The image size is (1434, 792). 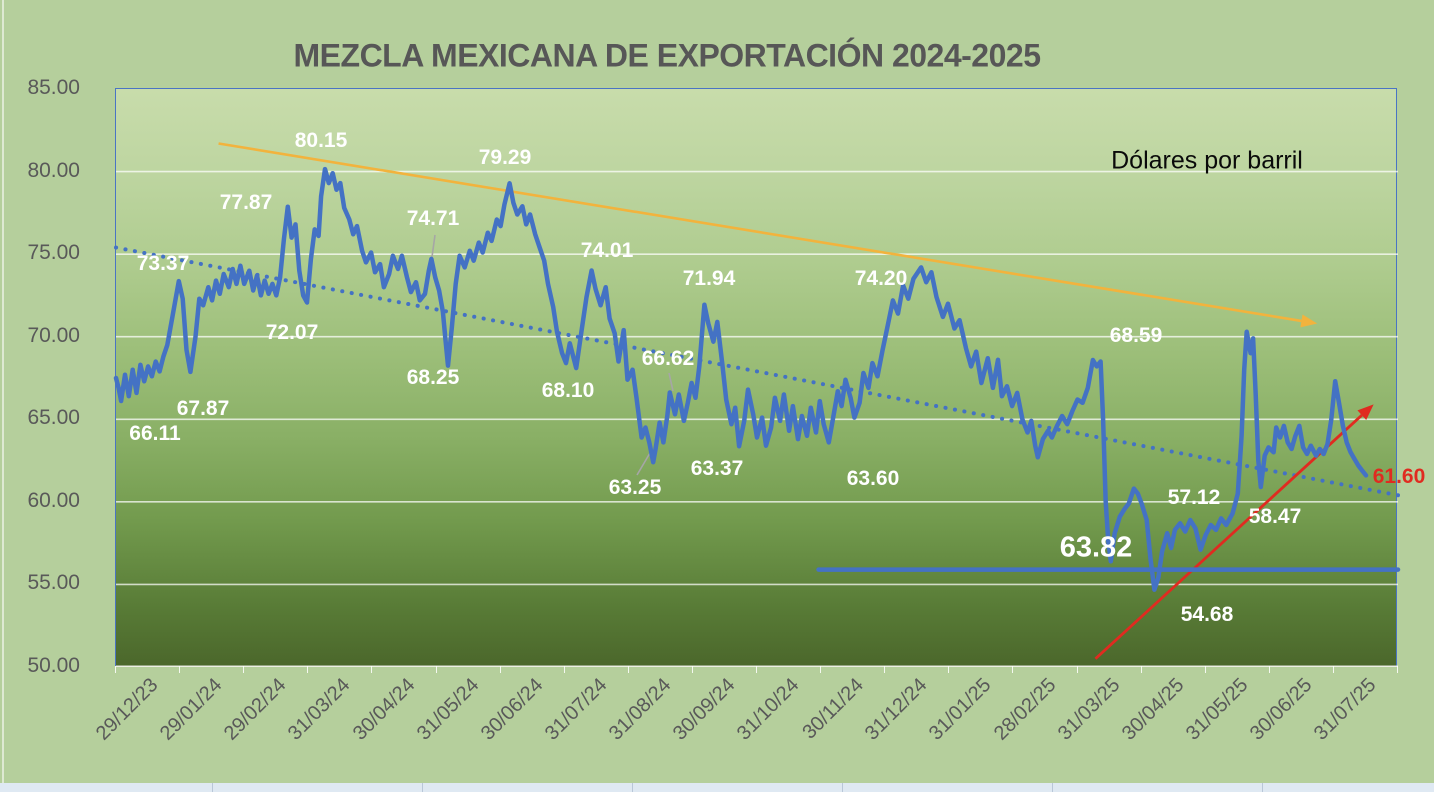 What do you see at coordinates (203, 408) in the screenshot?
I see `data-label: 67.87` at bounding box center [203, 408].